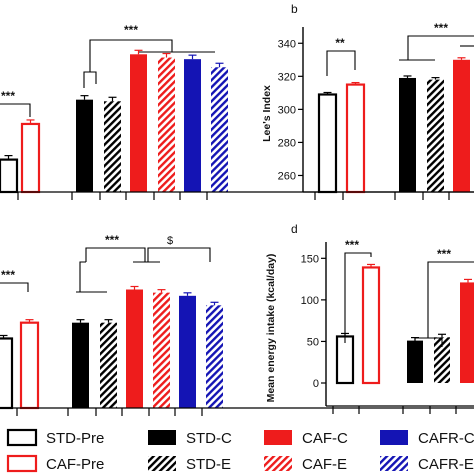 Image resolution: width=474 pixels, height=474 pixels. I want to click on sig-a-pre, so click(15, 110).